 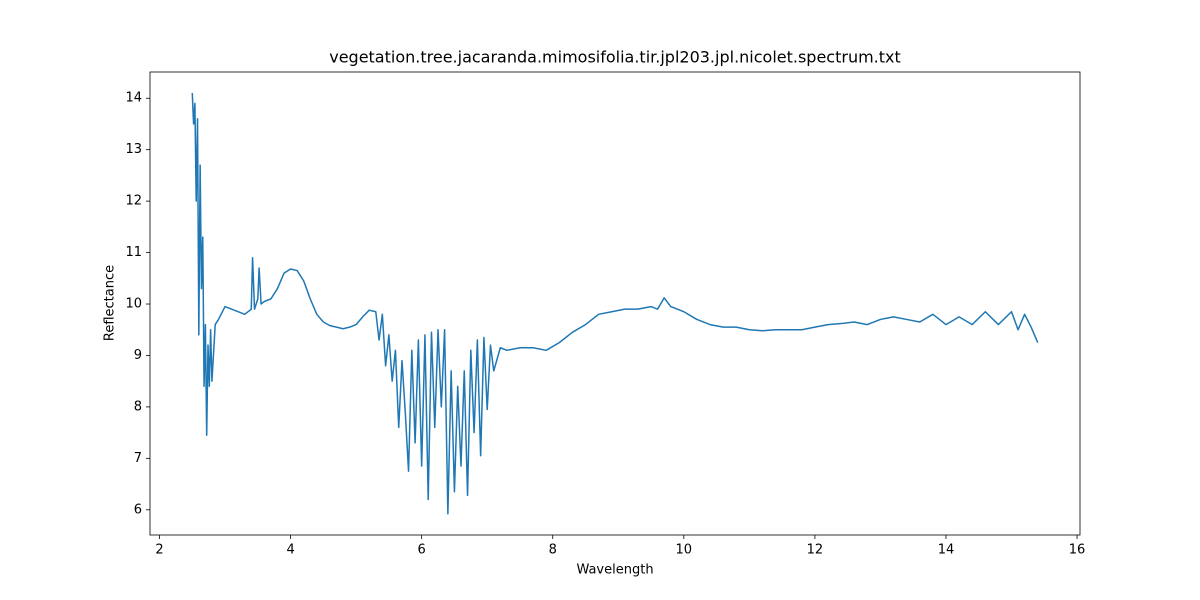 What do you see at coordinates (138, 458) in the screenshot?
I see `y-tick-label: 7` at bounding box center [138, 458].